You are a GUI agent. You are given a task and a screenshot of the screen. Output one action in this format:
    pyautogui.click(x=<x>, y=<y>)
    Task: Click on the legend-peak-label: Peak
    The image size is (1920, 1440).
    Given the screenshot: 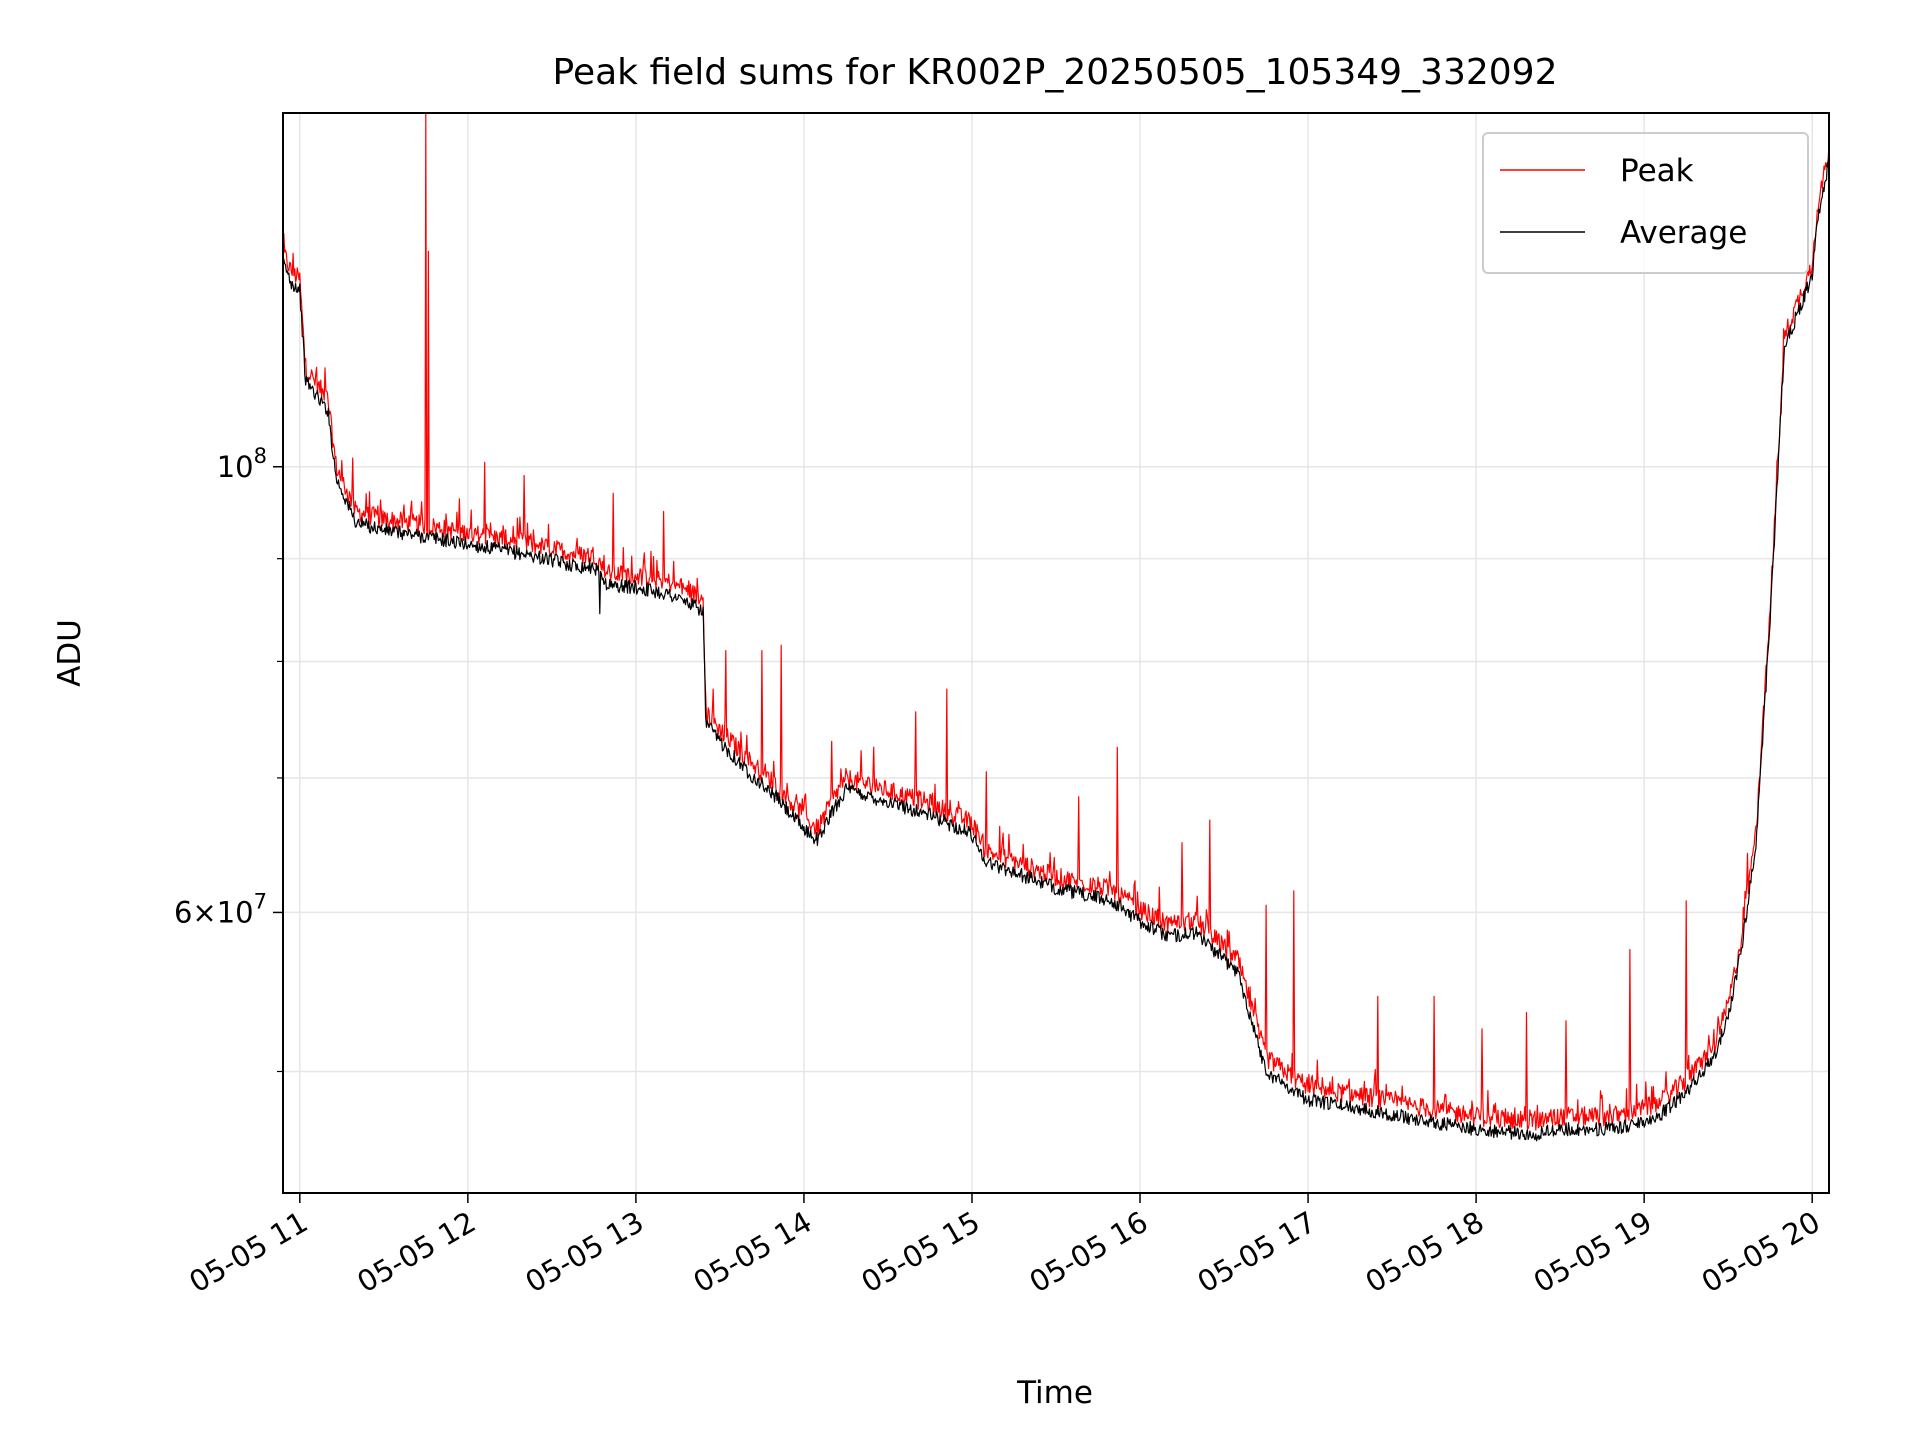 What is the action you would take?
    pyautogui.click(x=1657, y=171)
    